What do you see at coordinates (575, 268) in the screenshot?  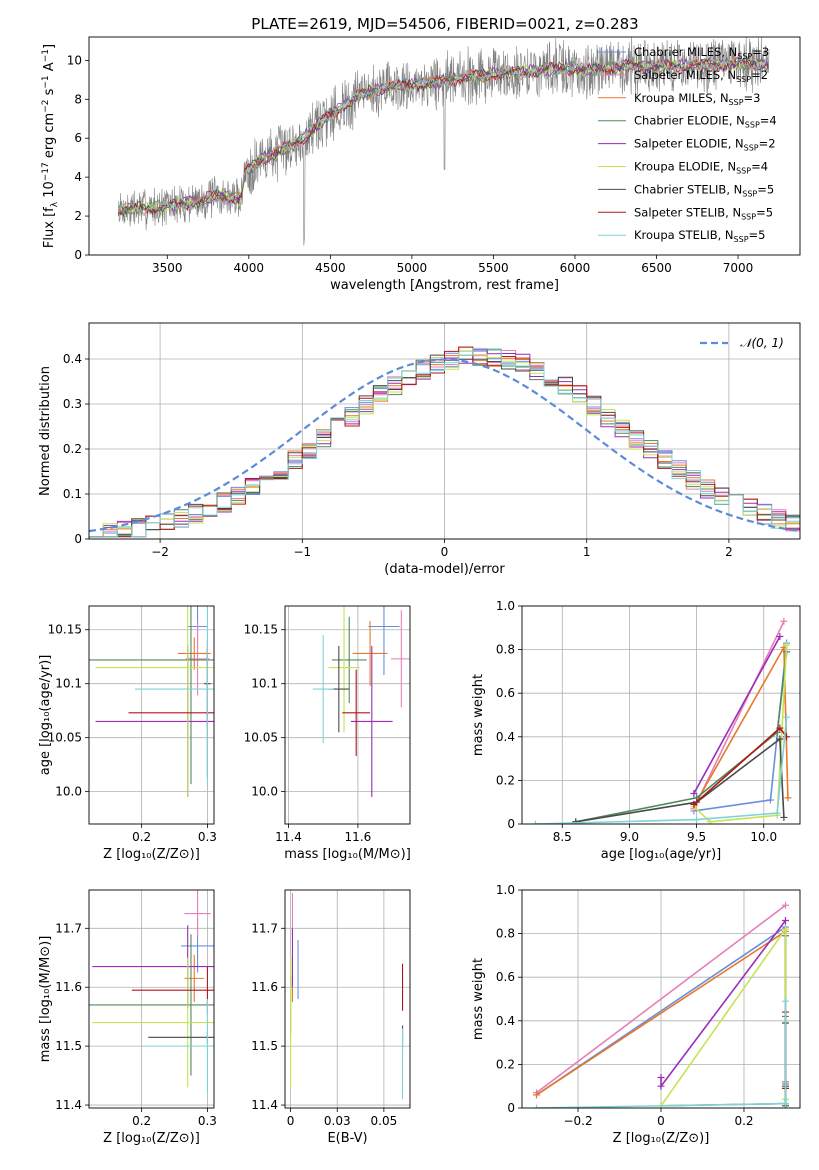 I see `x-tick-label: 6000` at bounding box center [575, 268].